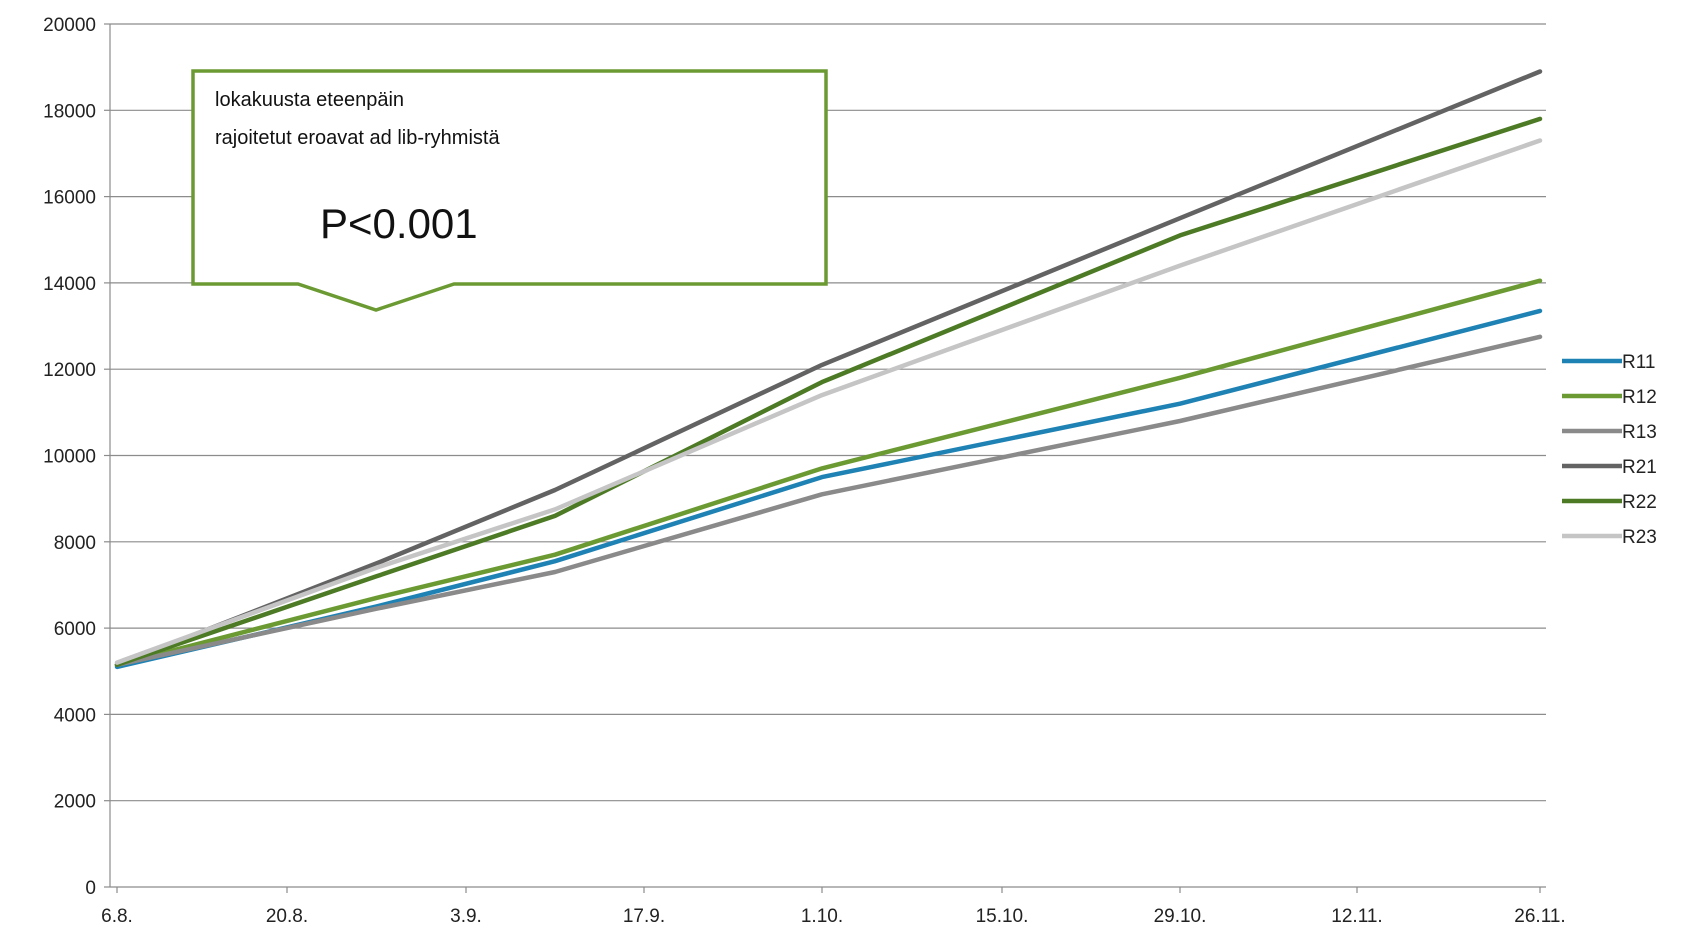 The image size is (1700, 928). I want to click on callout-box, so click(509, 190).